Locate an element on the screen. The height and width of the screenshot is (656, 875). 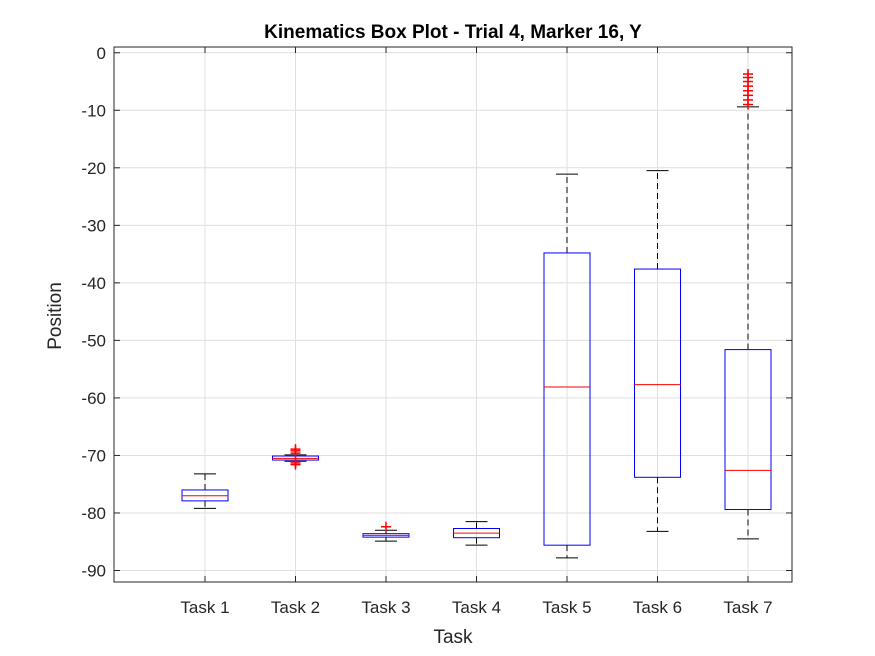
y-axis-label: Position is located at coordinates (55, 316).